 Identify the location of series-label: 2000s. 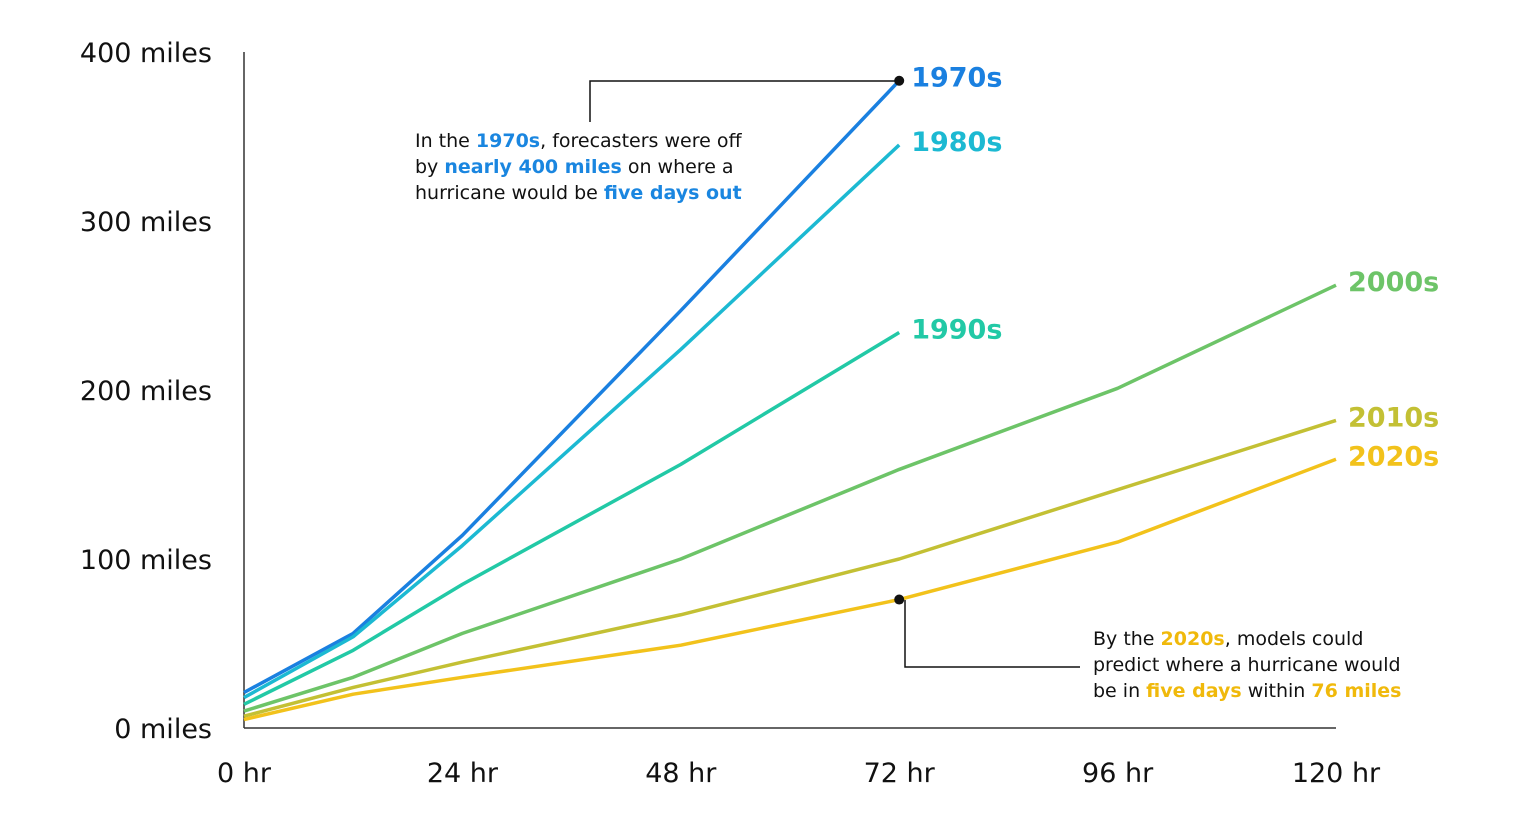
(1393, 282).